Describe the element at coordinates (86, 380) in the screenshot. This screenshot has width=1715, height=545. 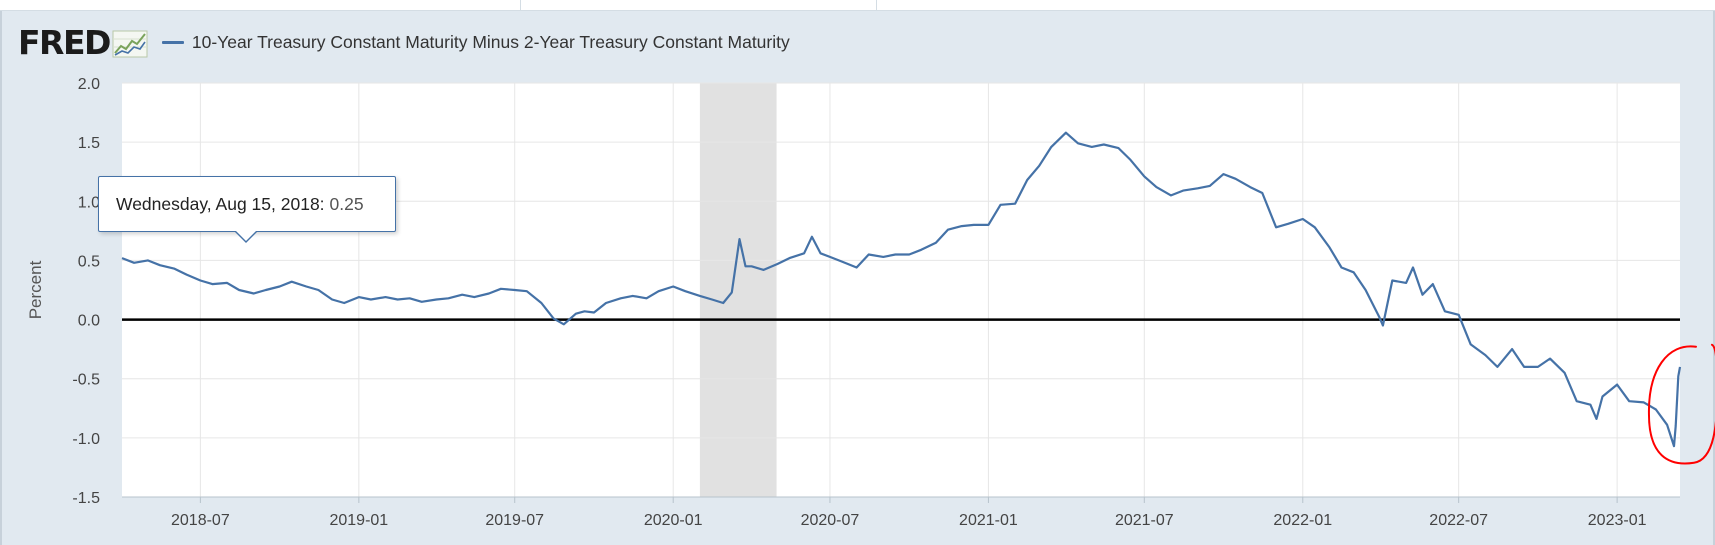
I see `y-tick-label: -0.5` at that location.